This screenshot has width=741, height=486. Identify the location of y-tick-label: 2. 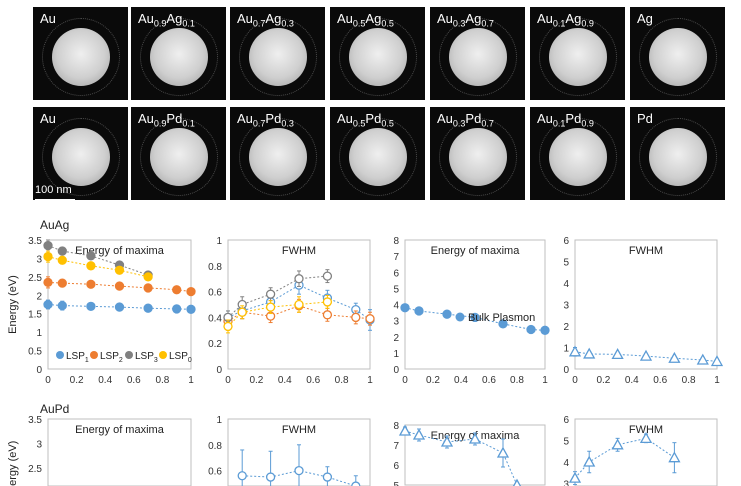
(39, 296).